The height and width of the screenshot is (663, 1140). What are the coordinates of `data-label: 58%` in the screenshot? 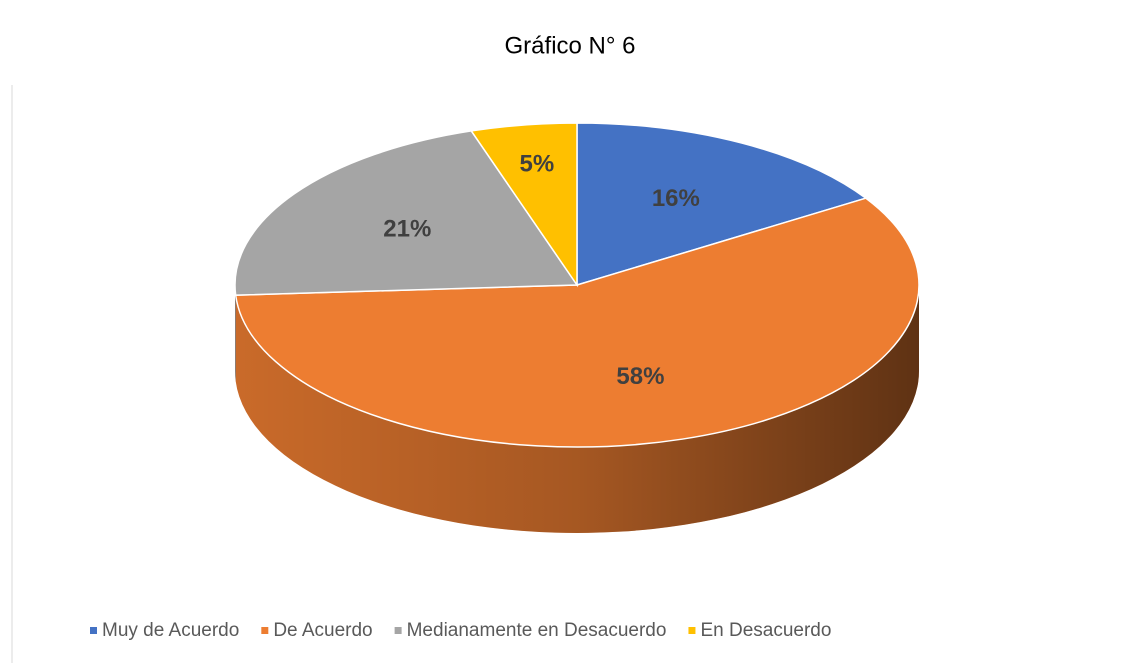 It's located at (640, 376).